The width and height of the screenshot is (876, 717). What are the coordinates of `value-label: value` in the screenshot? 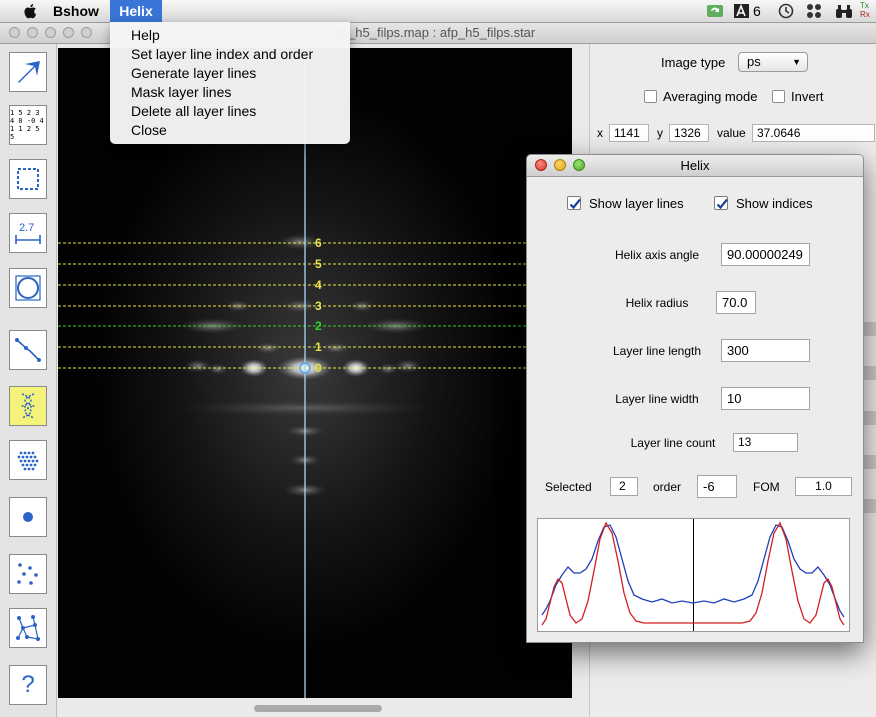 It's located at (731, 133).